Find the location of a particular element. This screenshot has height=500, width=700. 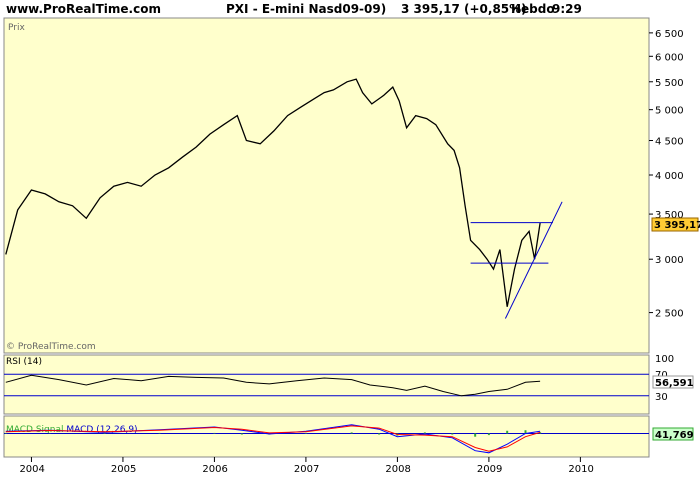

price-last-value: 3 395,17 is located at coordinates (677, 225).